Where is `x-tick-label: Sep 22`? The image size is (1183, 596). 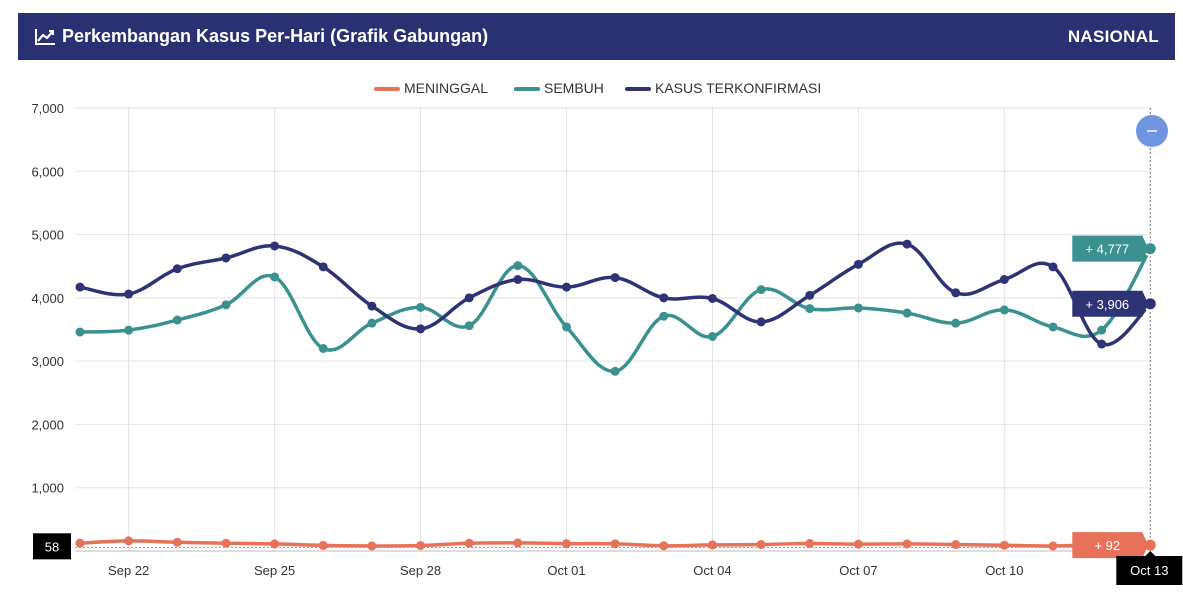 x-tick-label: Sep 22 is located at coordinates (128, 570).